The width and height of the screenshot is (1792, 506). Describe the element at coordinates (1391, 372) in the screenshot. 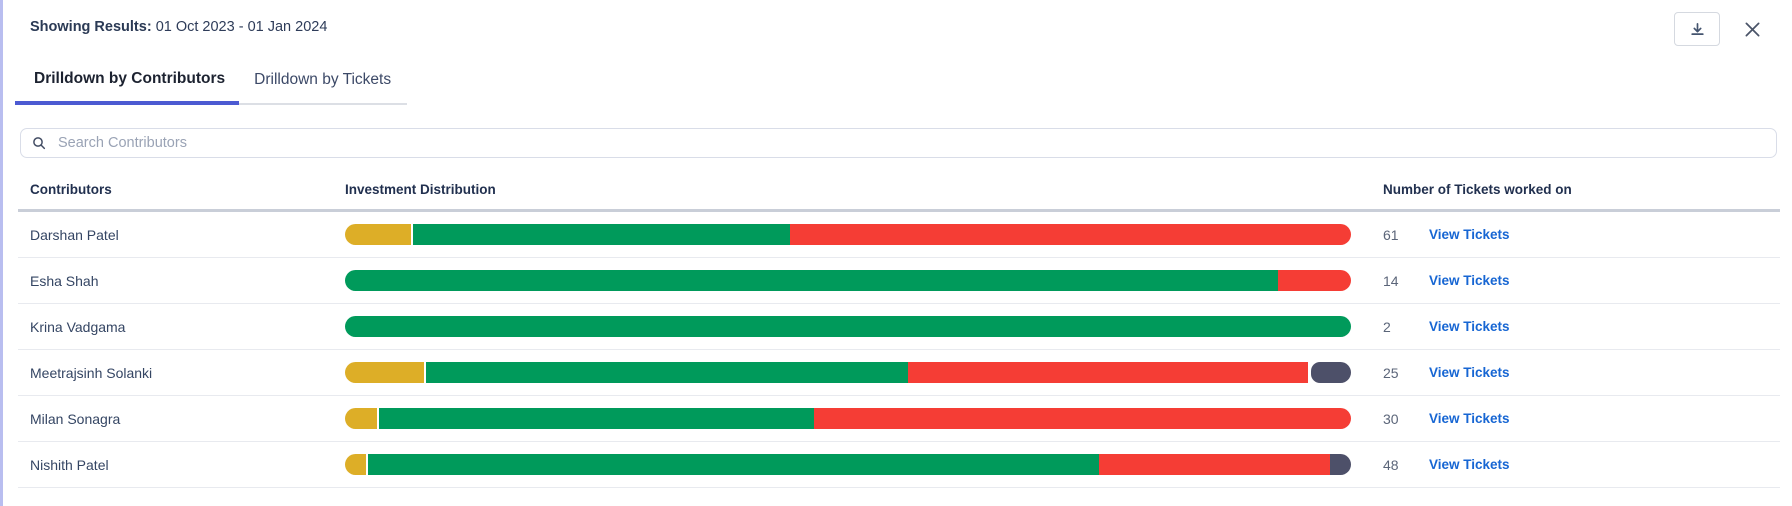

I see `ticket-count: 25` at that location.